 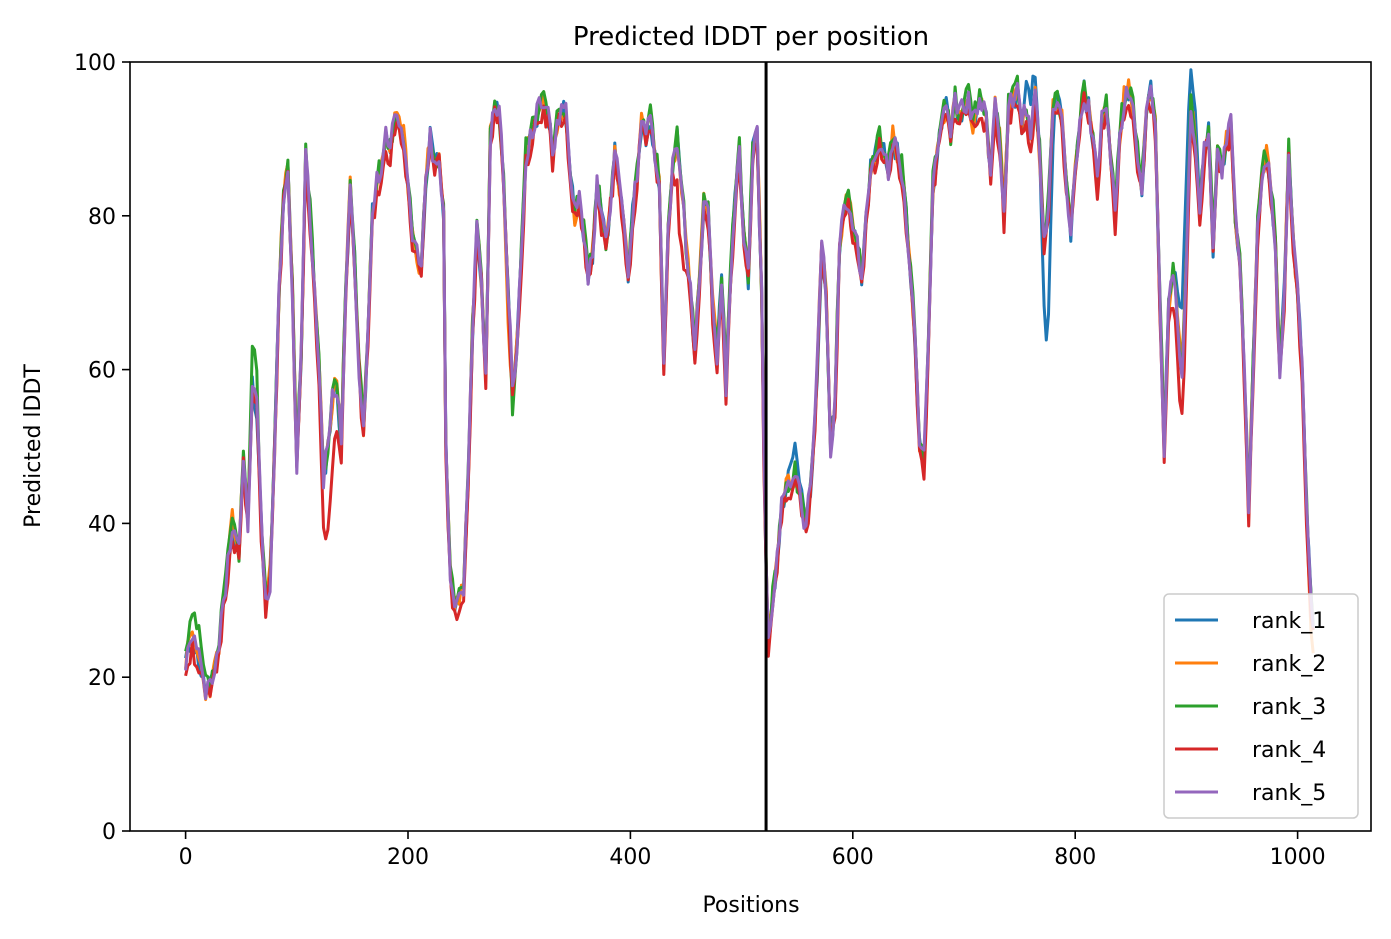 What do you see at coordinates (408, 857) in the screenshot?
I see `x-tick-label: 200` at bounding box center [408, 857].